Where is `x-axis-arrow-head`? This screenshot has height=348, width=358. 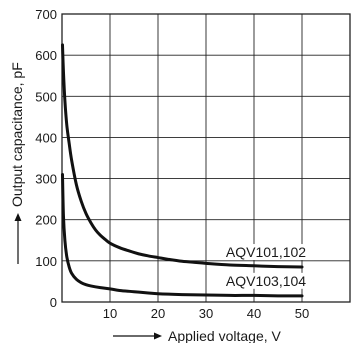
x-axis-arrow-head is located at coordinates (158, 336).